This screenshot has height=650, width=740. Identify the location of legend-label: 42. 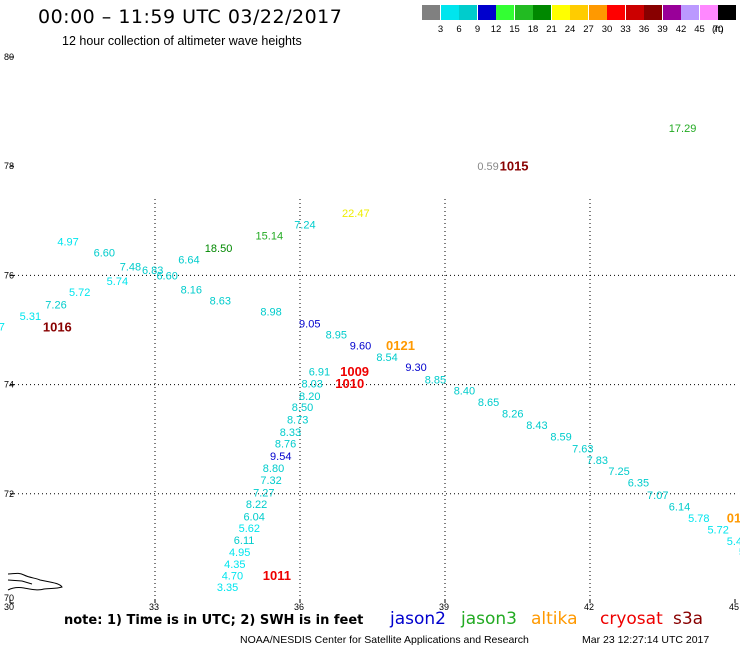
(681, 29).